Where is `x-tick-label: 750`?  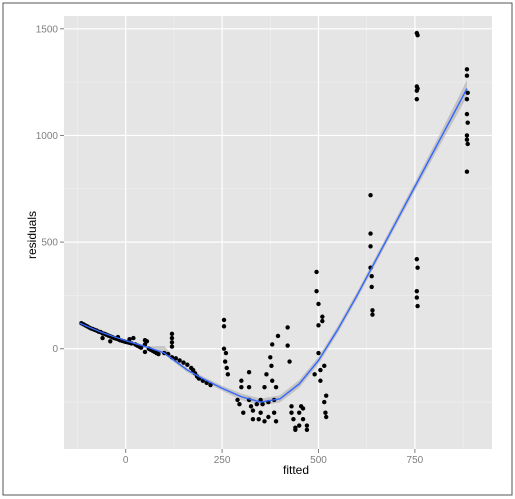
x-tick-label: 750 is located at coordinates (415, 460).